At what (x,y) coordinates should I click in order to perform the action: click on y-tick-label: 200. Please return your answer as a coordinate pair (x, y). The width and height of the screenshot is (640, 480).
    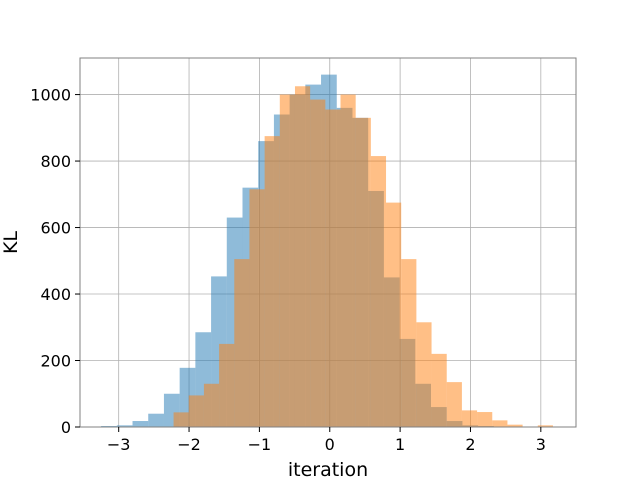
    Looking at the image, I should click on (55, 361).